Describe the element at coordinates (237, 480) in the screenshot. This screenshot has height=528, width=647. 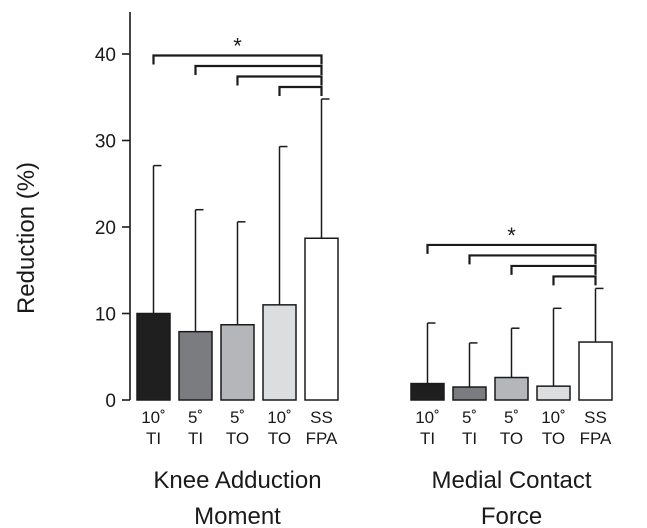
I see `group-label-line: Knee Adduction` at that location.